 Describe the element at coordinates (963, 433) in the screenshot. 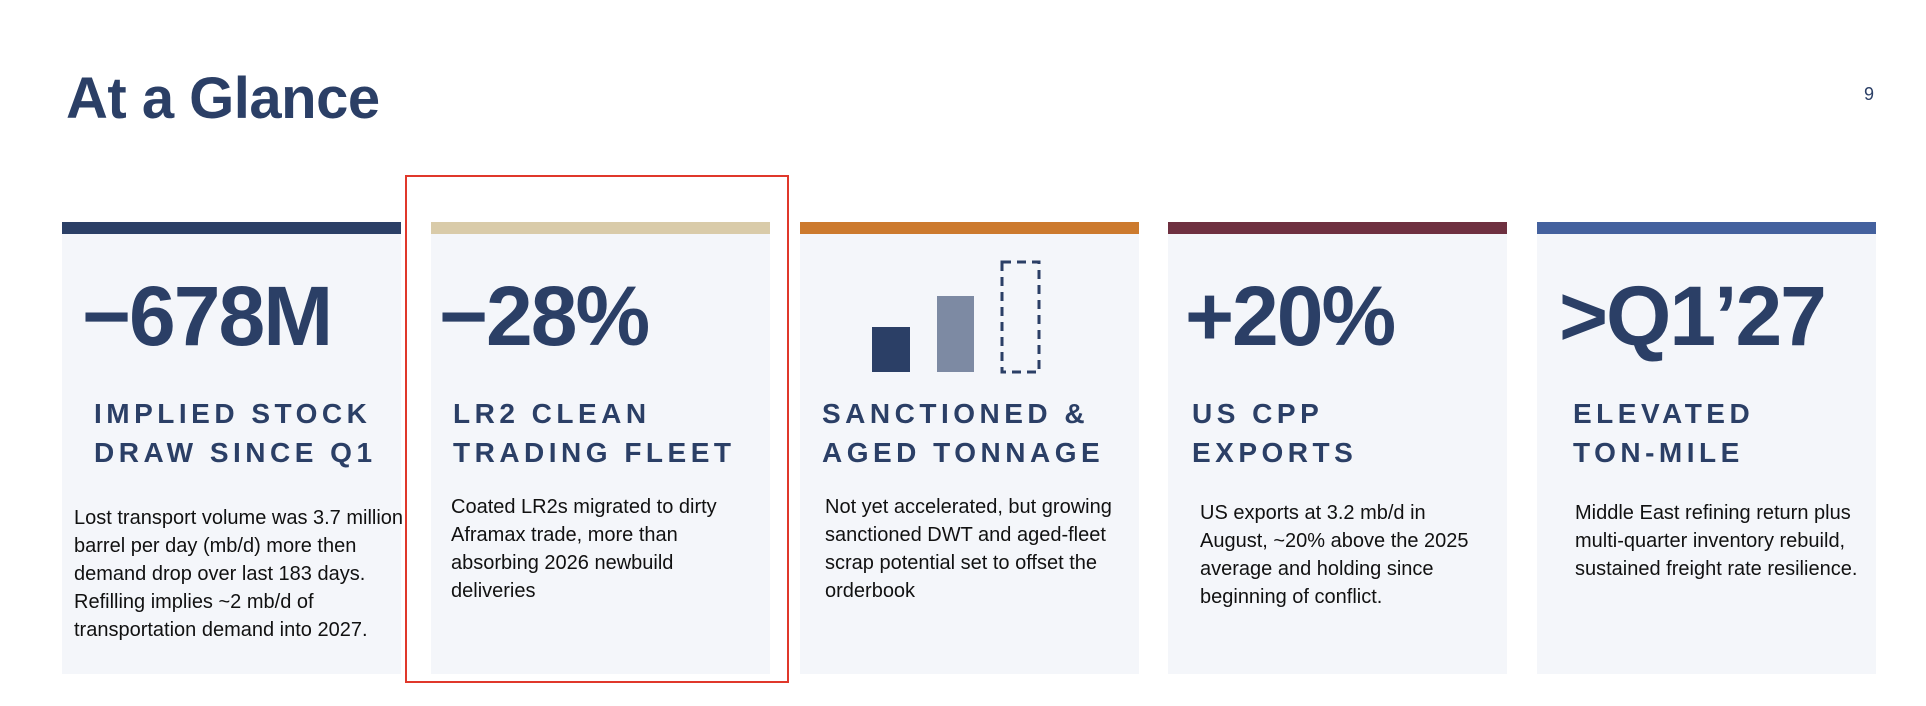

I see `card-heading: SANCTIONED & AGED TONNAGE` at that location.